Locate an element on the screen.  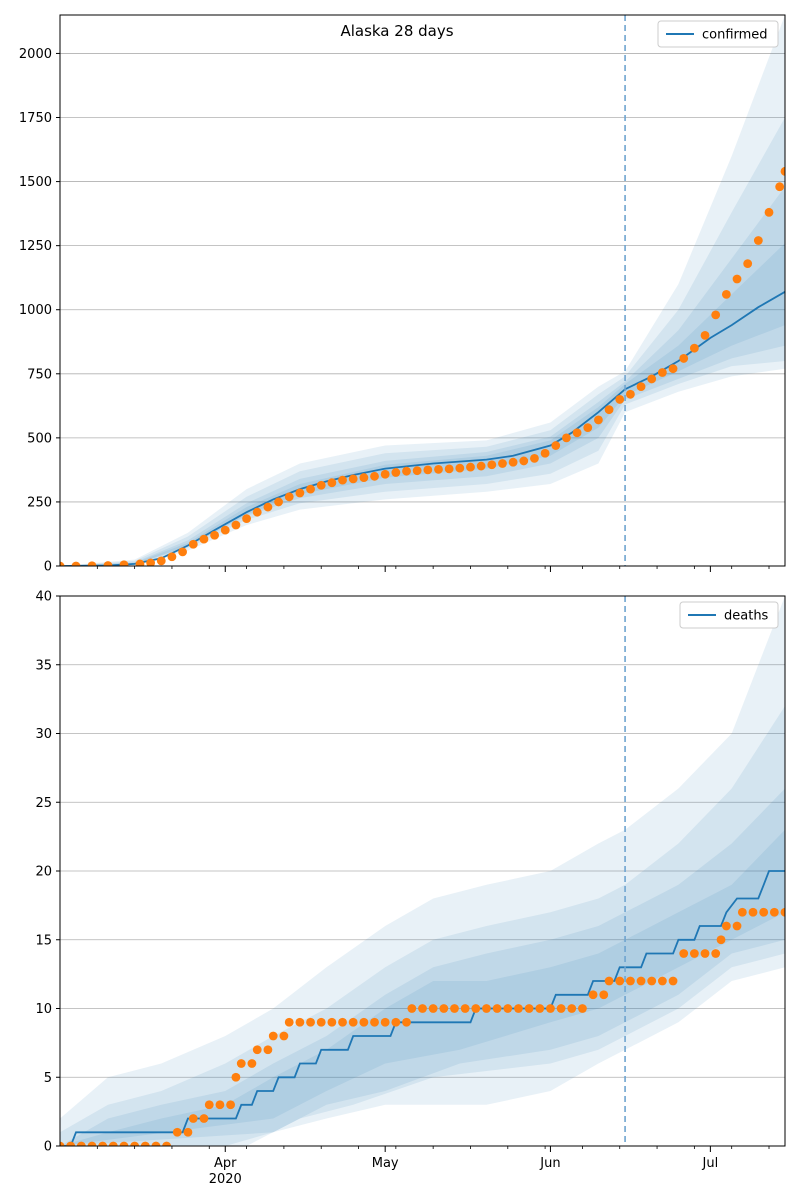
y-tick-label: 15 is located at coordinates (43, 940).